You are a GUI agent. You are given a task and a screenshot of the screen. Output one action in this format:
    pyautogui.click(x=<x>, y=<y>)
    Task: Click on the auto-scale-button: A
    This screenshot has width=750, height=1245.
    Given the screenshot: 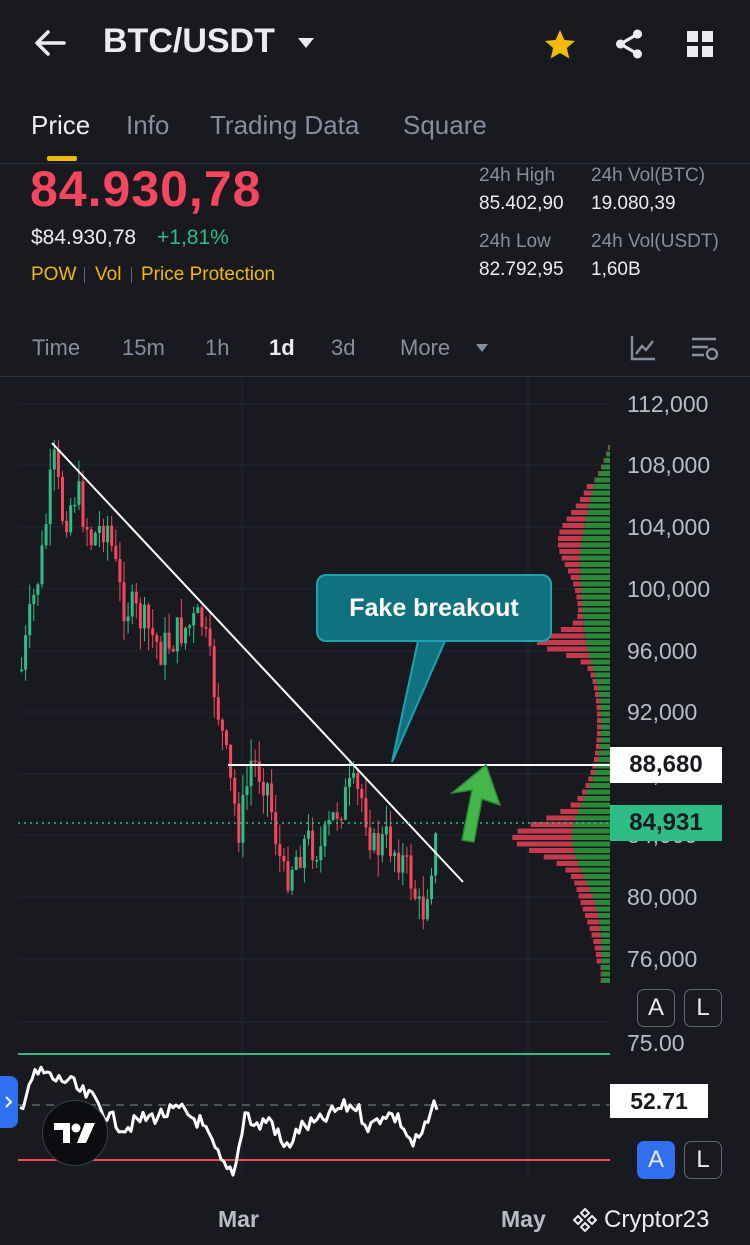 What is the action you would take?
    pyautogui.click(x=656, y=1008)
    